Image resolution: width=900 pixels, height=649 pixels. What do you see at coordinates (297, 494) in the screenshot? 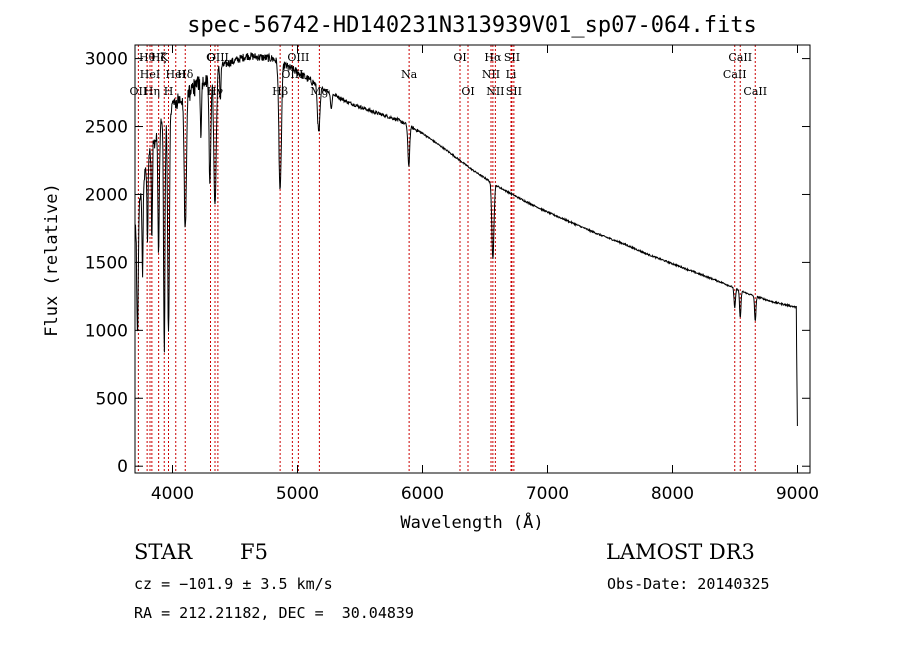
I see `x-tick-label: 5000` at bounding box center [297, 494].